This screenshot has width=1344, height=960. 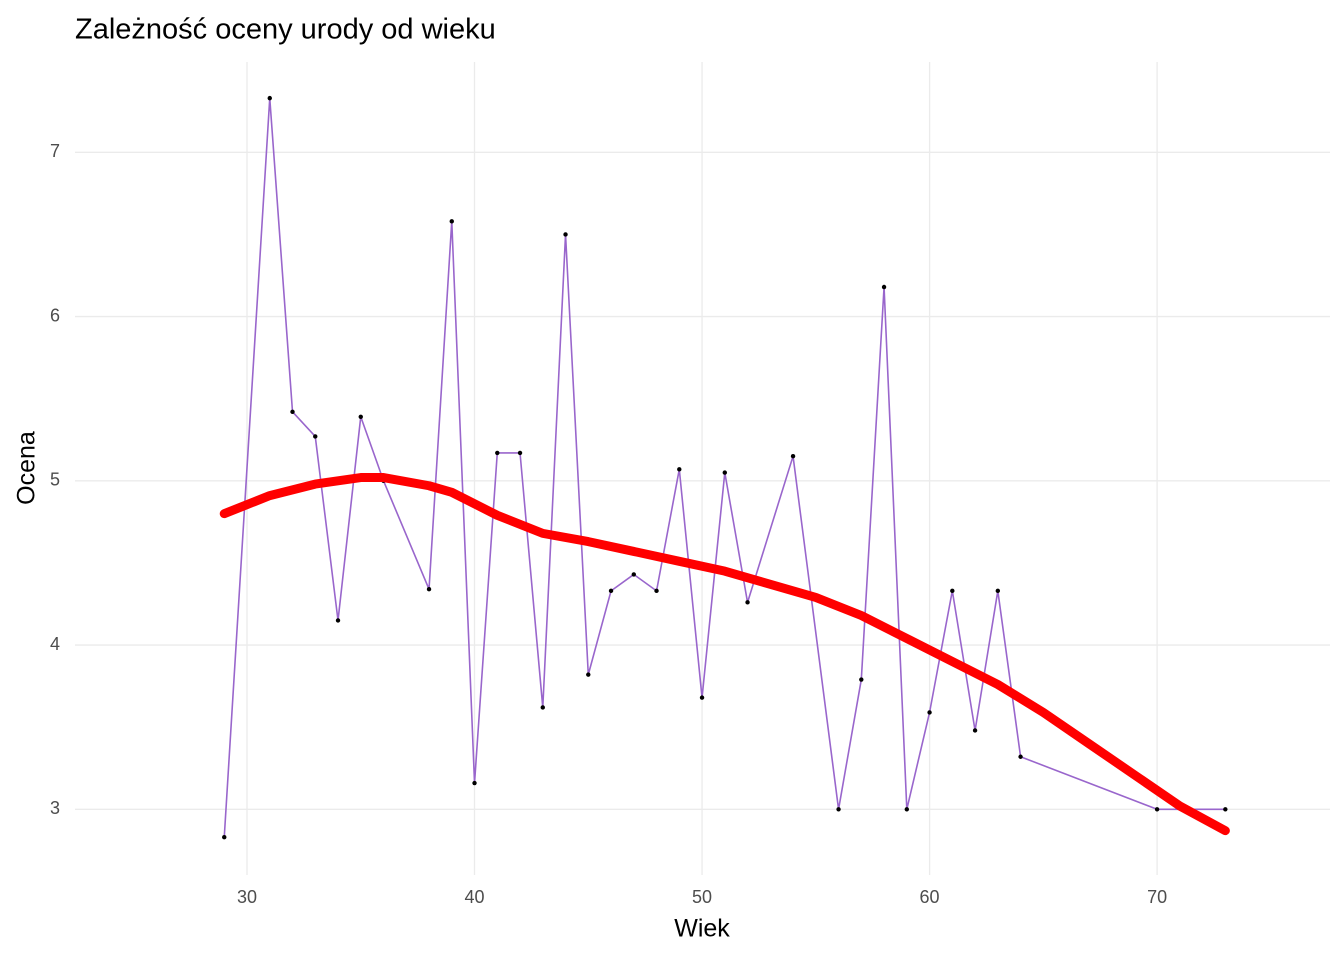 What do you see at coordinates (27, 468) in the screenshot?
I see `y-axis-label: Ocena` at bounding box center [27, 468].